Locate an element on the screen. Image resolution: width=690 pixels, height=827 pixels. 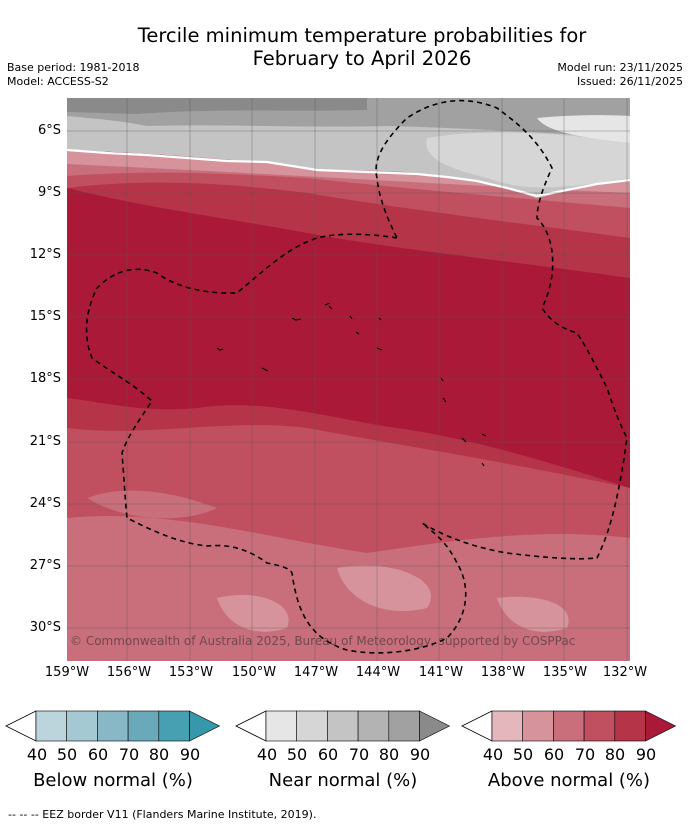
meta-left: Base period: 1981-2018 Model: ACCESS-S2 is located at coordinates (73, 75).